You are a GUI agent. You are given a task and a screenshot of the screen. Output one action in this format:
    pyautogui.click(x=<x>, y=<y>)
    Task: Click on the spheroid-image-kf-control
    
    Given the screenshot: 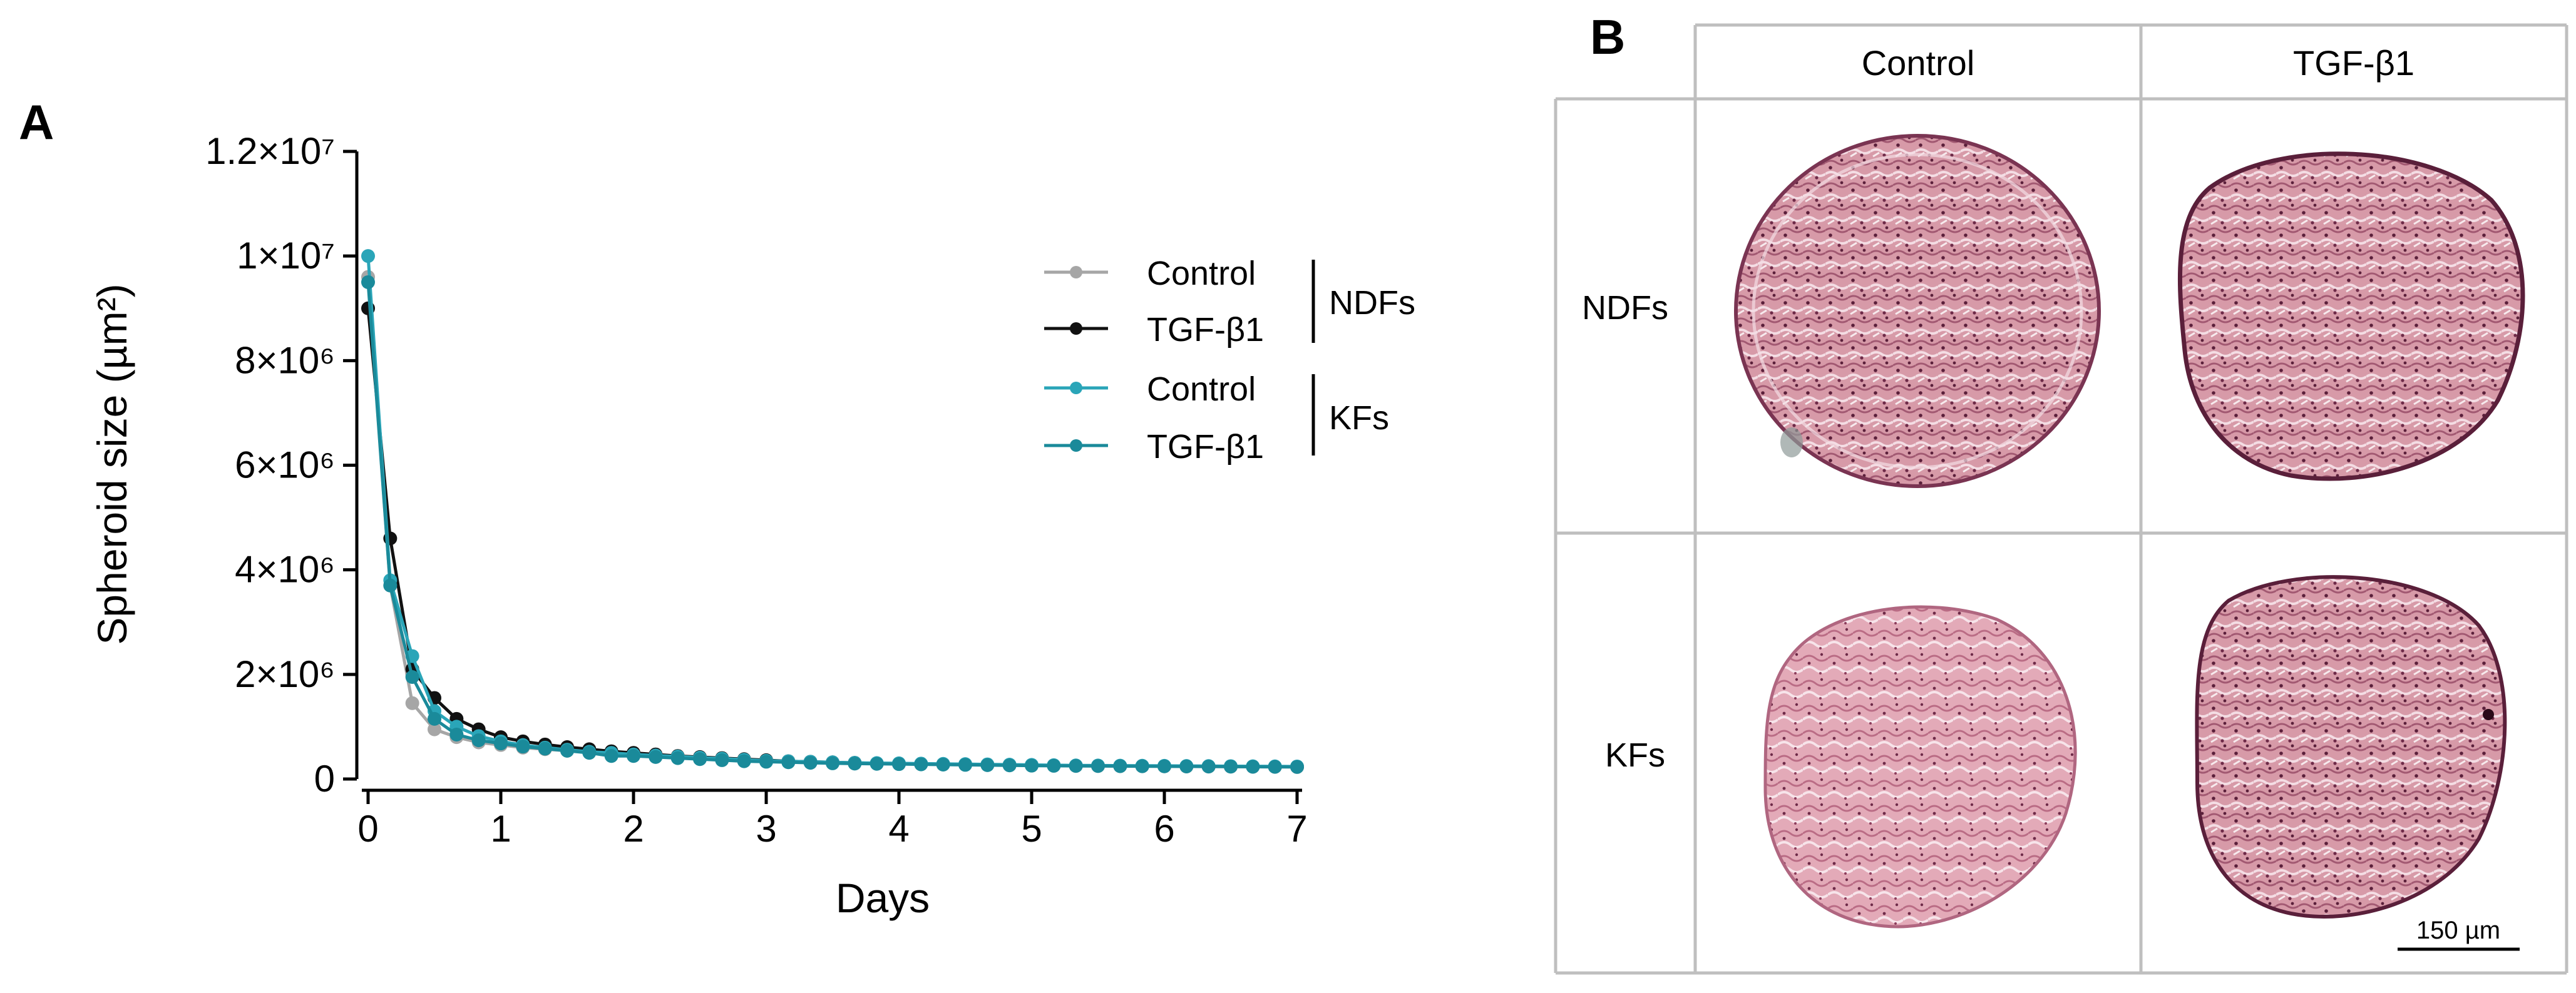 What is the action you would take?
    pyautogui.click(x=1920, y=767)
    